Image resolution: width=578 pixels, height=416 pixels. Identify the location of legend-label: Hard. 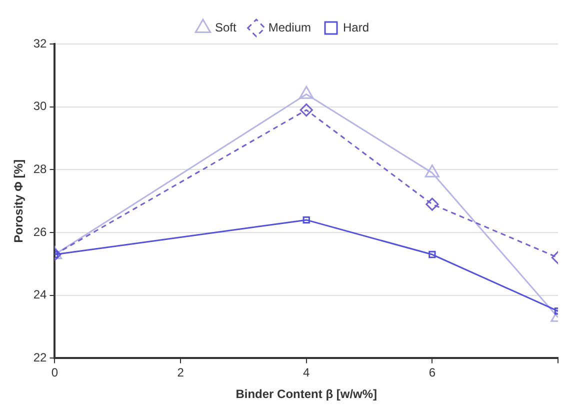
(356, 27).